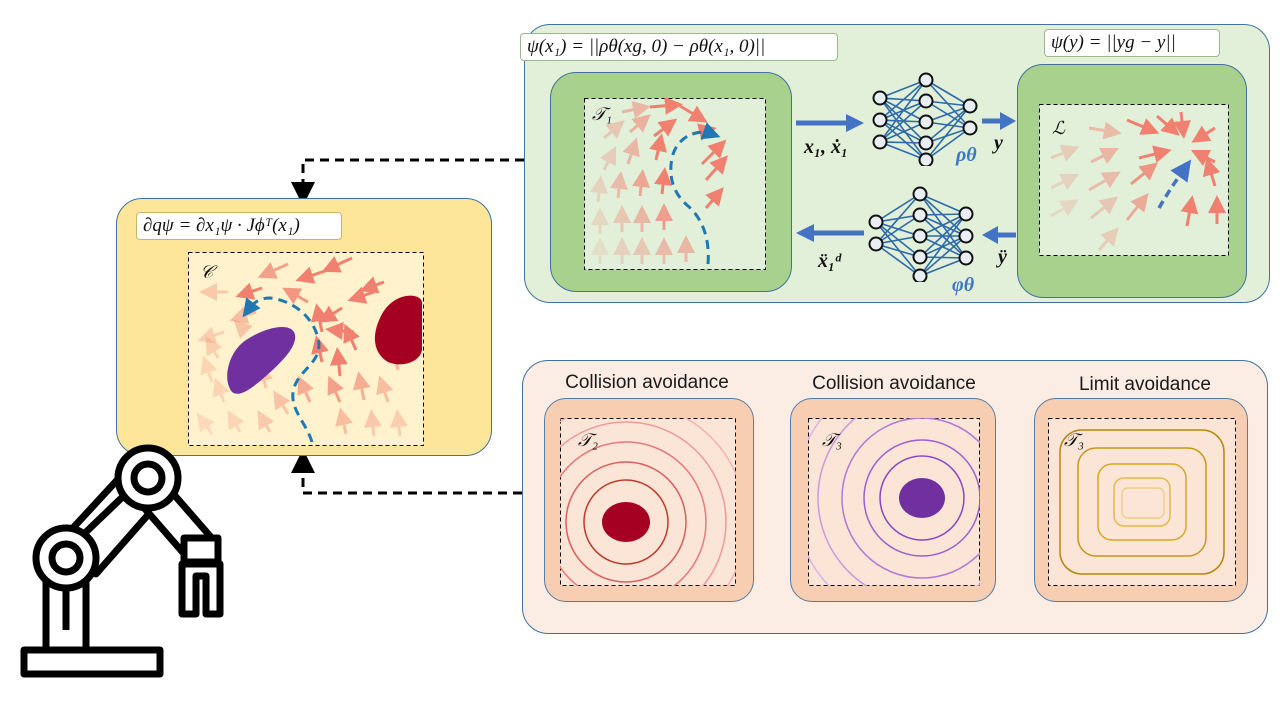 The image size is (1280, 720). What do you see at coordinates (261, 360) in the screenshot?
I see `config-obstacle-purple` at bounding box center [261, 360].